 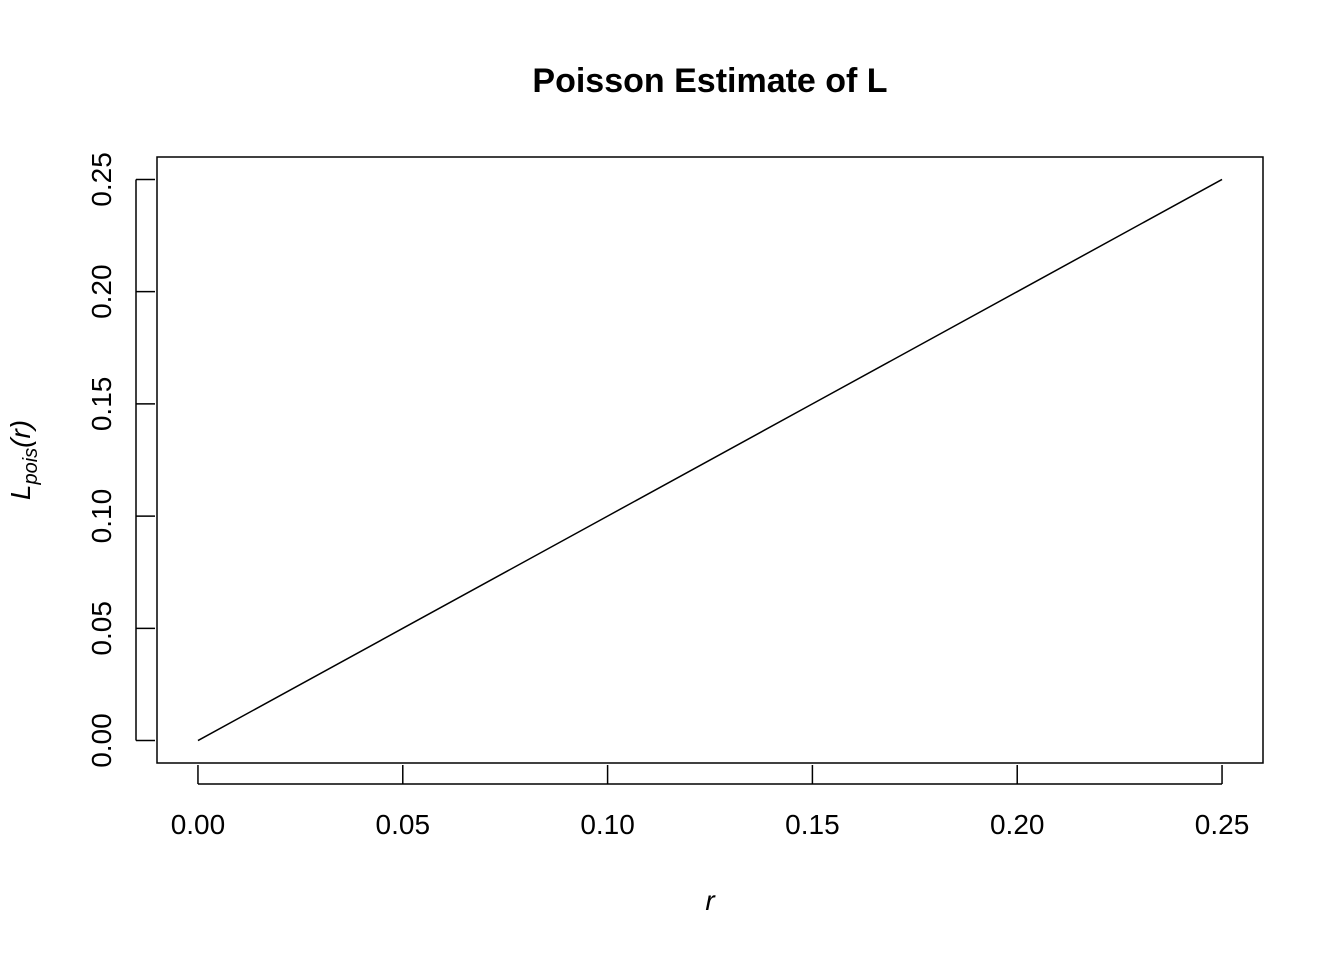 I want to click on y-tick-label: 0.00, so click(x=101, y=740).